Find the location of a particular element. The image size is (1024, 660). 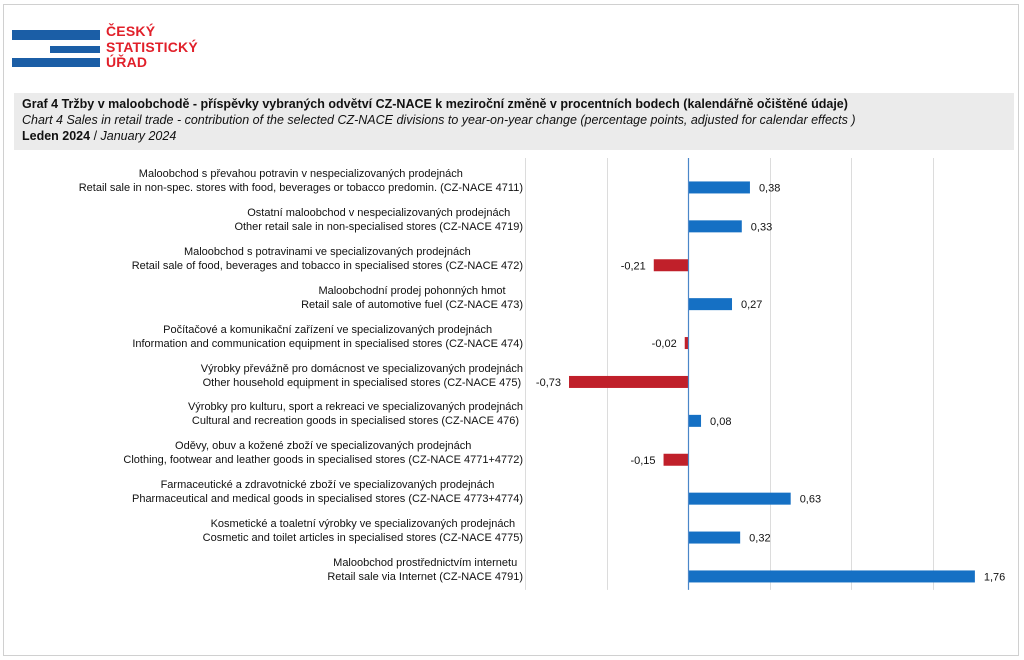

period-cz: Leden 2024 is located at coordinates (56, 136).